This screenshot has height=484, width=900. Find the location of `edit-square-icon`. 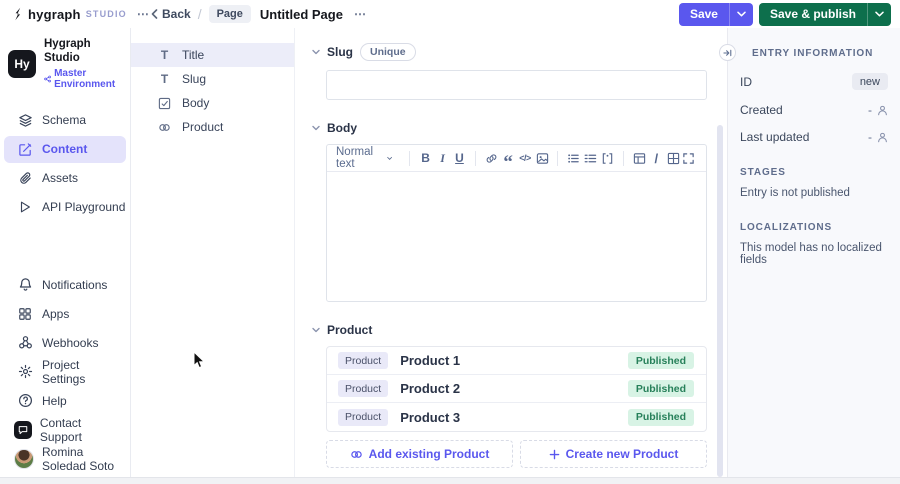

edit-square-icon is located at coordinates (25, 149).